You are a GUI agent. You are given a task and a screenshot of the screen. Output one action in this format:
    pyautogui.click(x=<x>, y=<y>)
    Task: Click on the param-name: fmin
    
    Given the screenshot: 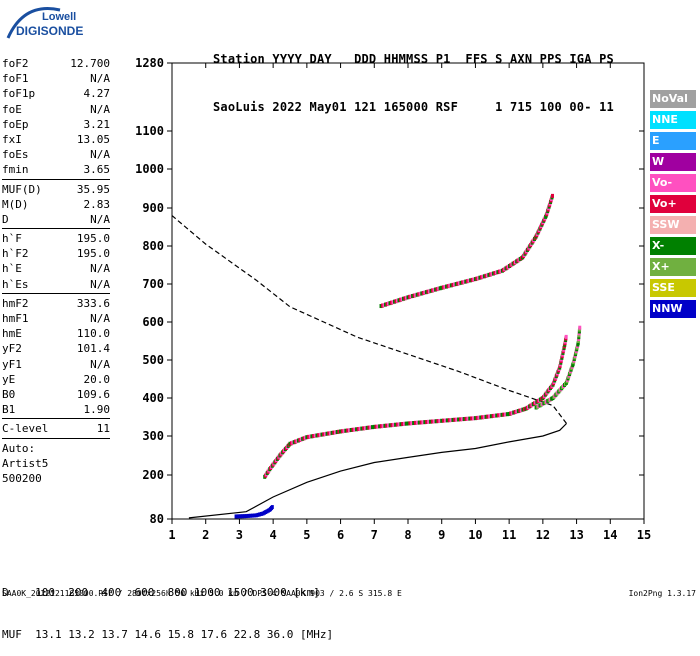 What is the action you would take?
    pyautogui.click(x=15, y=170)
    